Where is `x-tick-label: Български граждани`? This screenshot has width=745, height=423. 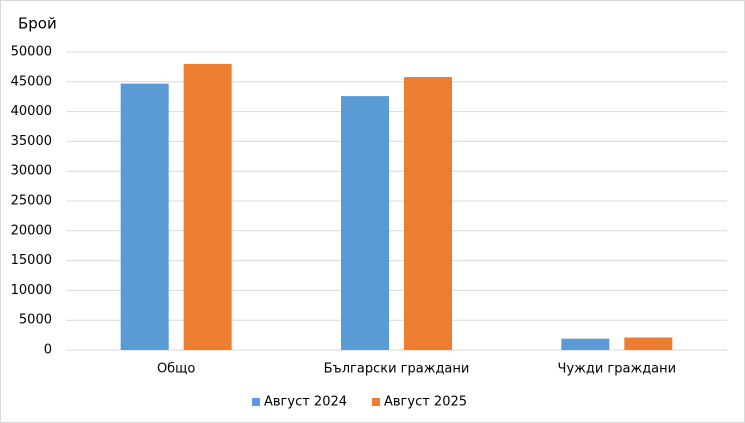 x-tick-label: Български граждани is located at coordinates (397, 369).